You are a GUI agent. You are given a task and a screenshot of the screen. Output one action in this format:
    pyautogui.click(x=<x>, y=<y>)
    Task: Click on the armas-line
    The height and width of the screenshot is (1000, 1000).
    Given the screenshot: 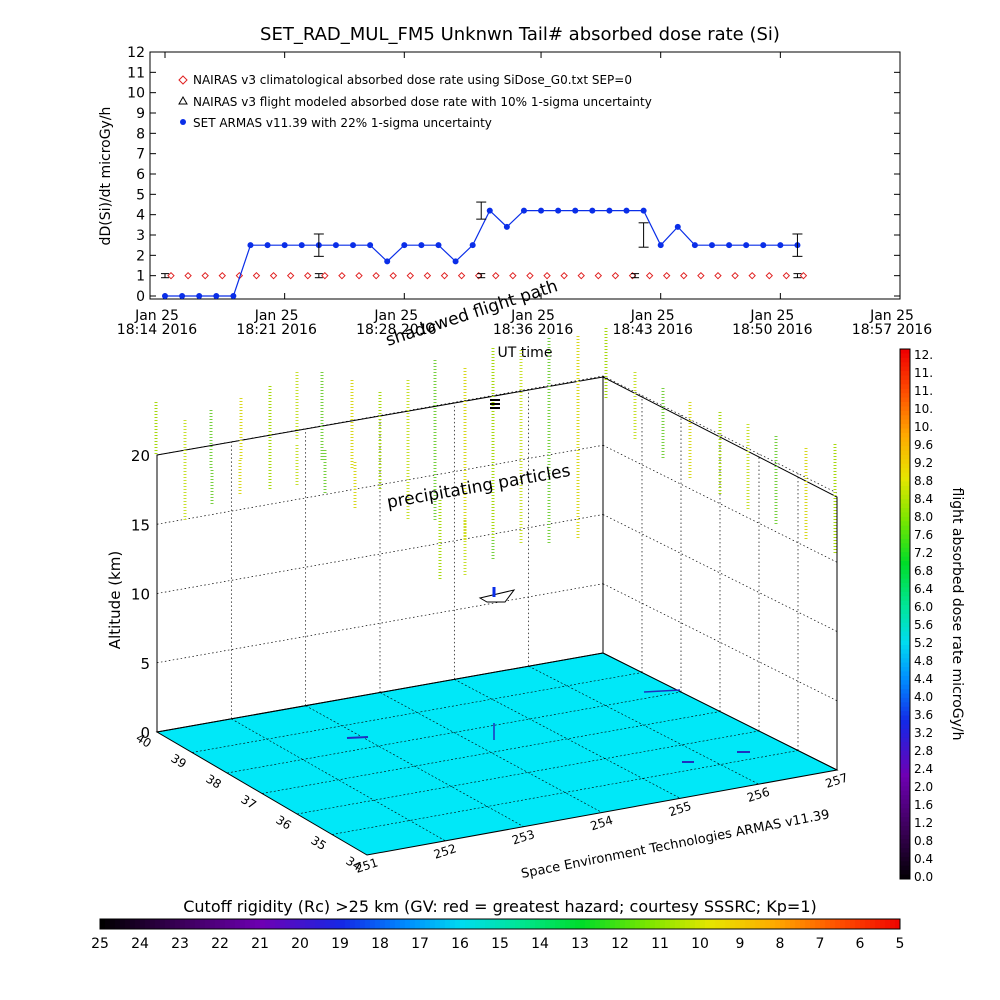 What is the action you would take?
    pyautogui.click(x=481, y=253)
    